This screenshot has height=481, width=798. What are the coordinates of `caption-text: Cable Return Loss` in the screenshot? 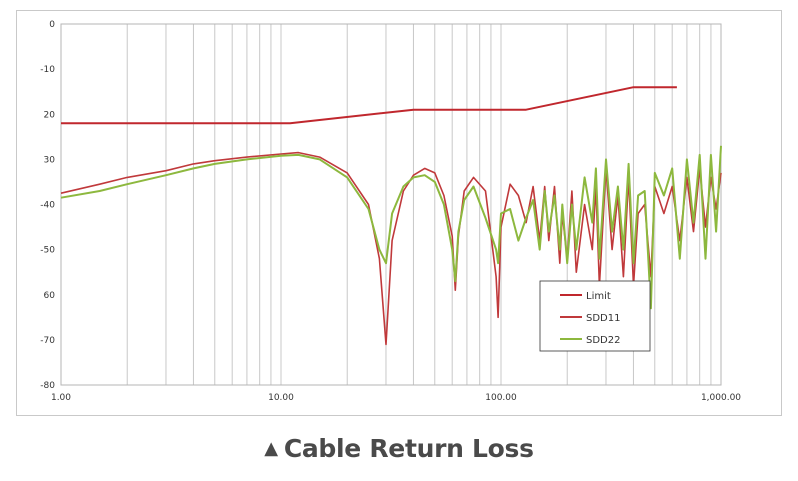 It's located at (408, 448).